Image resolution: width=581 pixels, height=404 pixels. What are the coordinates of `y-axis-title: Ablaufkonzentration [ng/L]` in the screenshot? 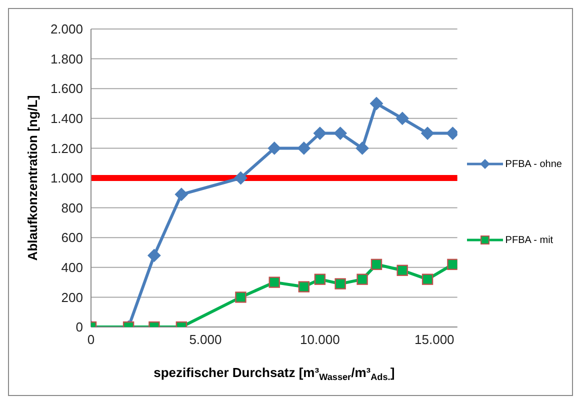 It's located at (32, 178).